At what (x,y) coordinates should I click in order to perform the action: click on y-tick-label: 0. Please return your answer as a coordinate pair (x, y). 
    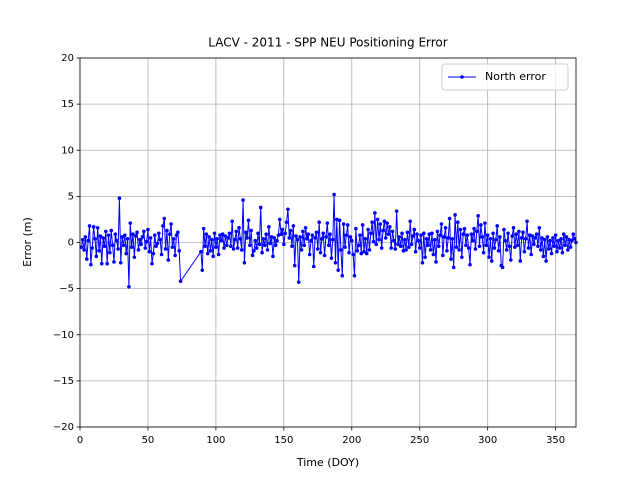
    Looking at the image, I should click on (71, 243).